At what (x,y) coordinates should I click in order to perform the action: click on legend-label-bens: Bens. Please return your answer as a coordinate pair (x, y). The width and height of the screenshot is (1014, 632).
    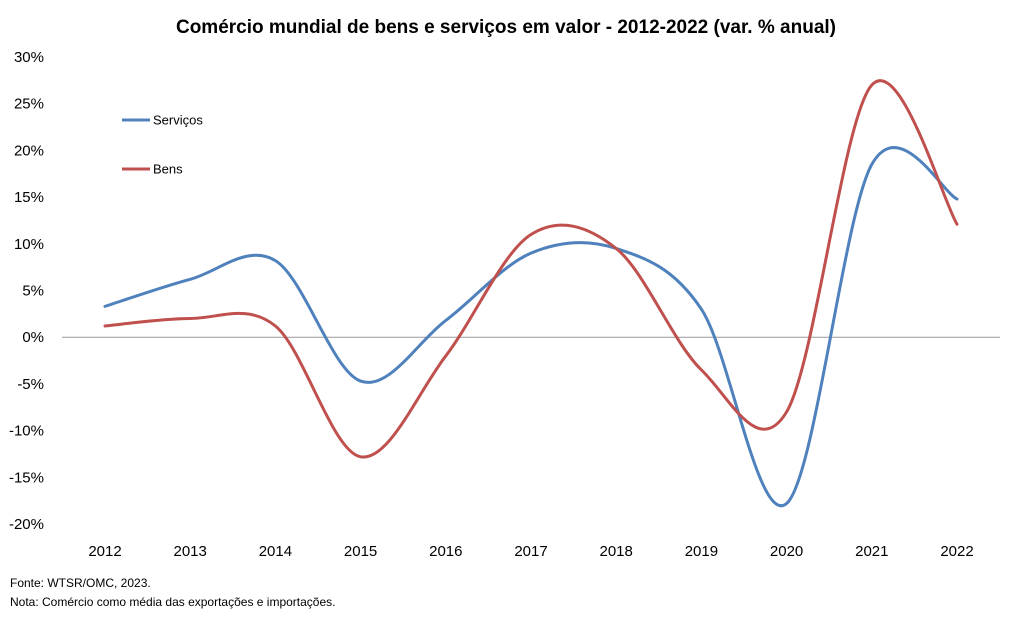
    Looking at the image, I should click on (168, 169).